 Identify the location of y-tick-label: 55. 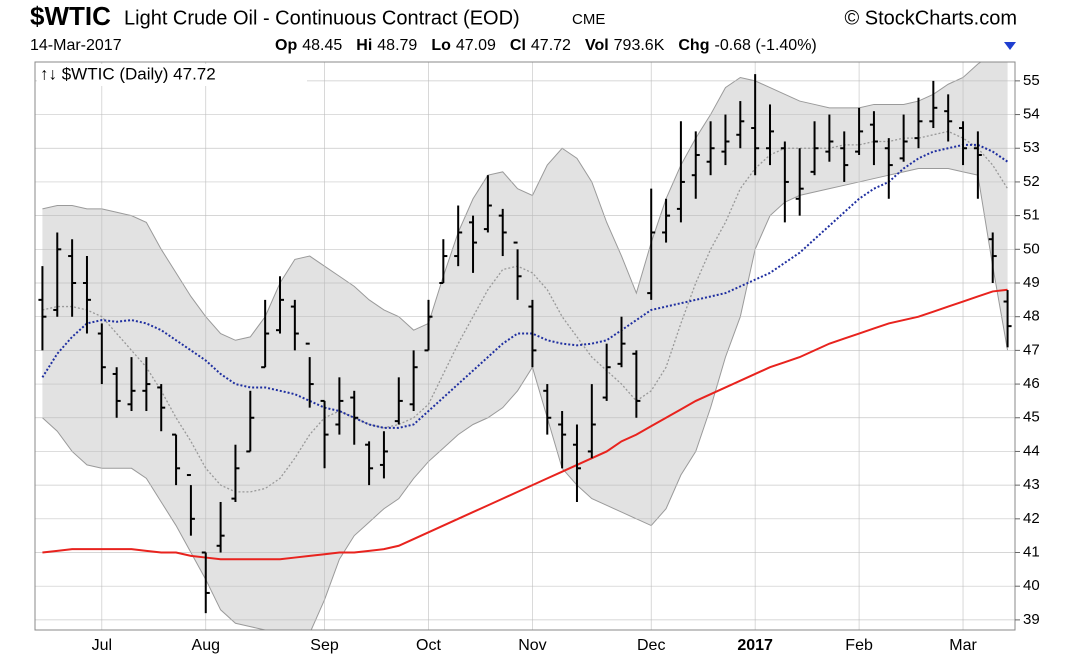
(1031, 80).